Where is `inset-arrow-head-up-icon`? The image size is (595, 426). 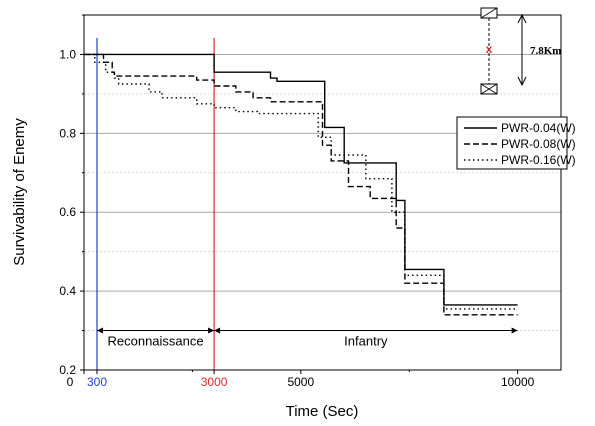 inset-arrow-head-up-icon is located at coordinates (522, 18).